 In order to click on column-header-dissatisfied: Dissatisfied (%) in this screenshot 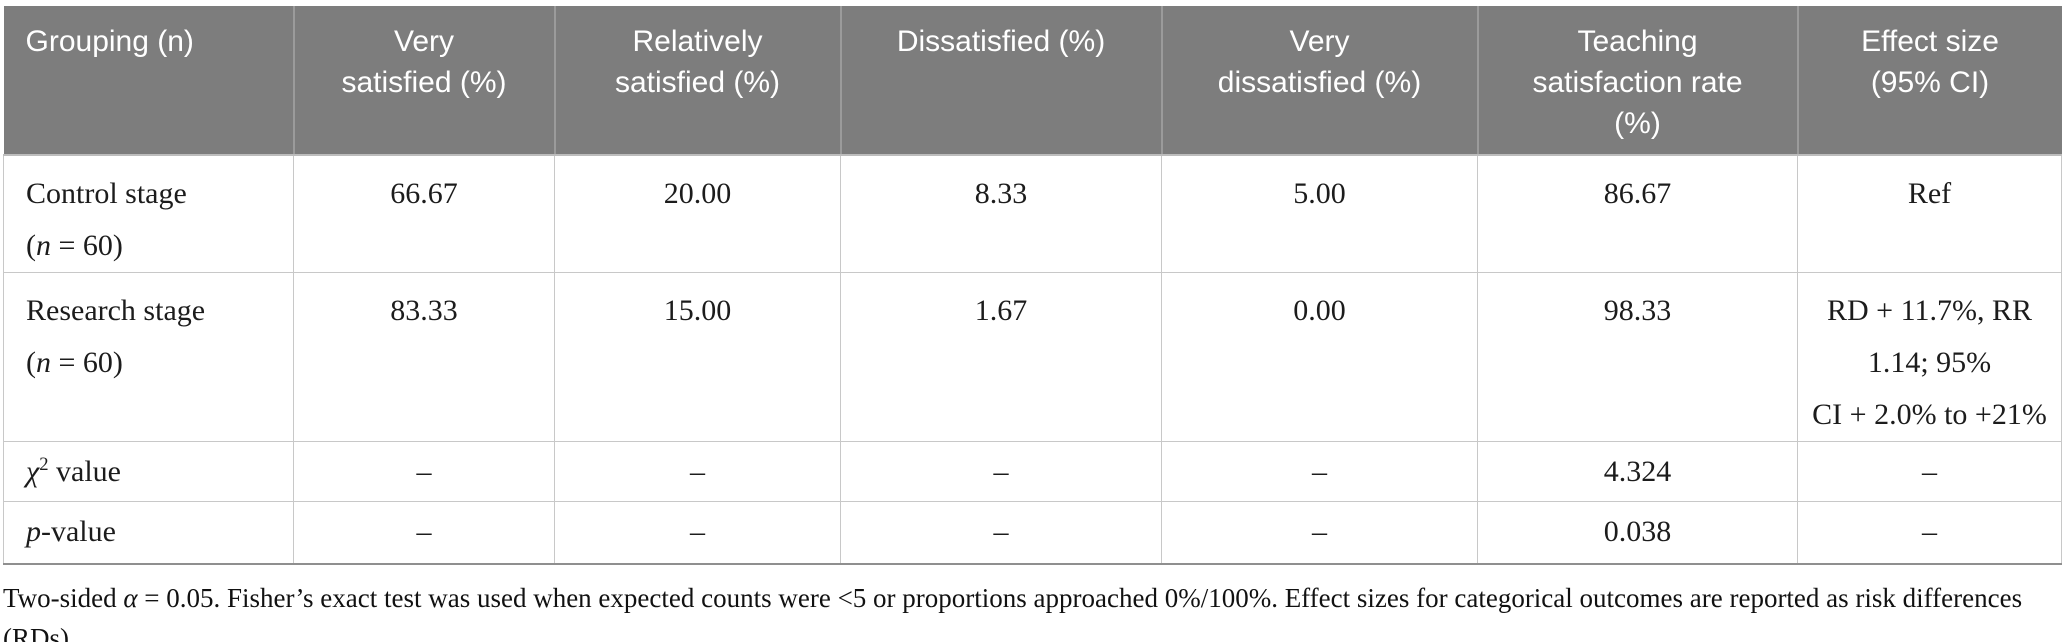, I will do `click(1001, 81)`.